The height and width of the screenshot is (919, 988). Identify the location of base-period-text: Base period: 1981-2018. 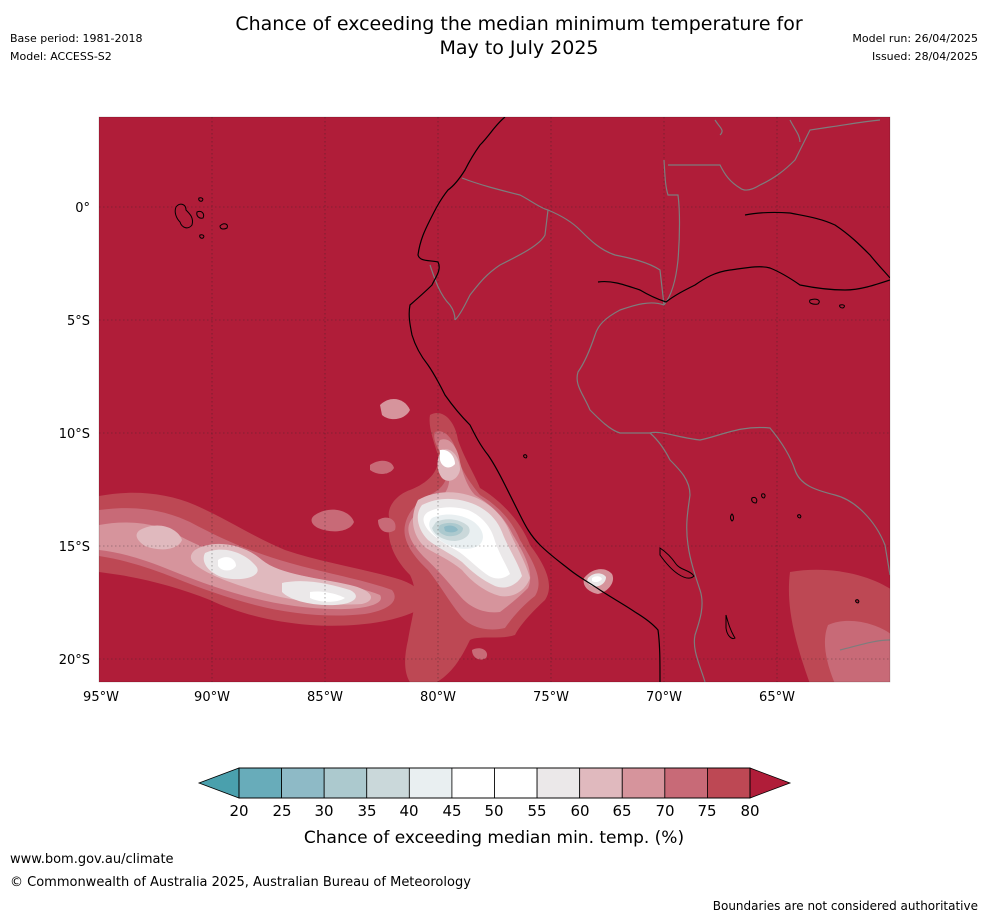
(76, 38).